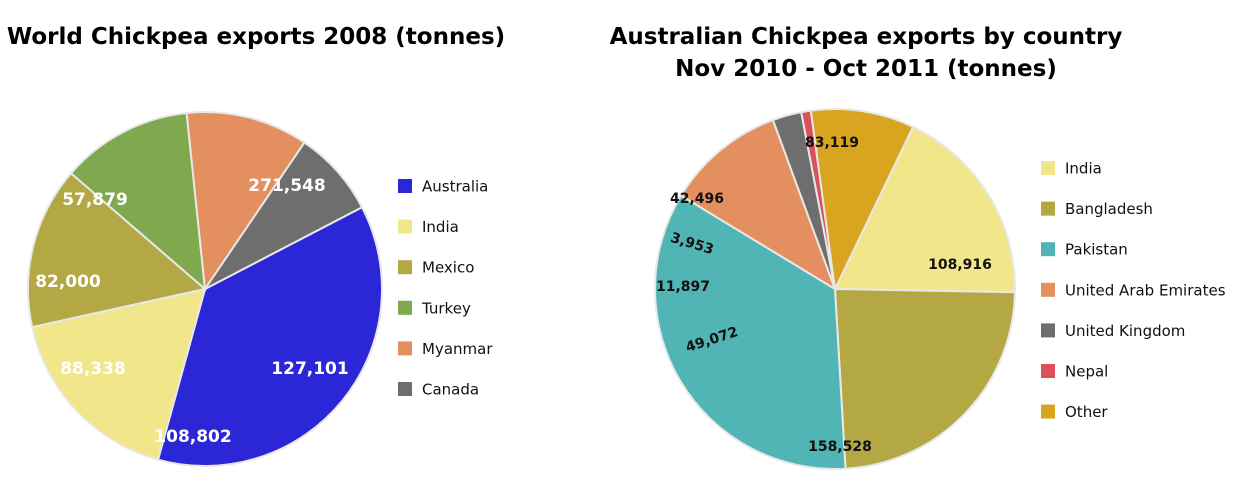 The image size is (1252, 496). What do you see at coordinates (1109, 209) in the screenshot?
I see `legend-label: Bangladesh` at bounding box center [1109, 209].